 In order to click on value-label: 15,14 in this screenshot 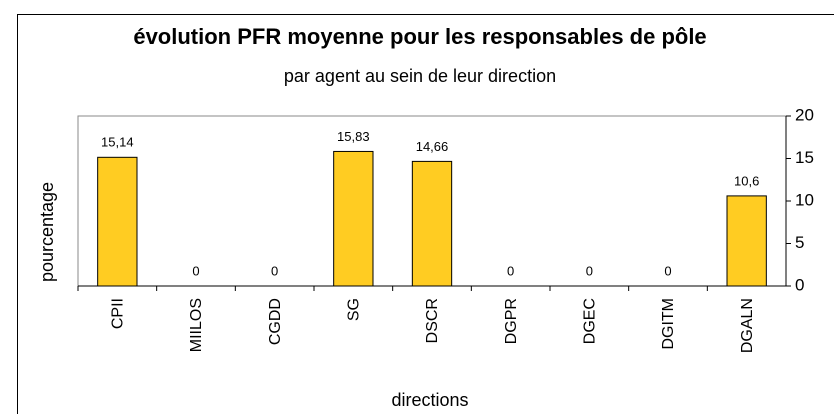, I will do `click(117, 142)`.